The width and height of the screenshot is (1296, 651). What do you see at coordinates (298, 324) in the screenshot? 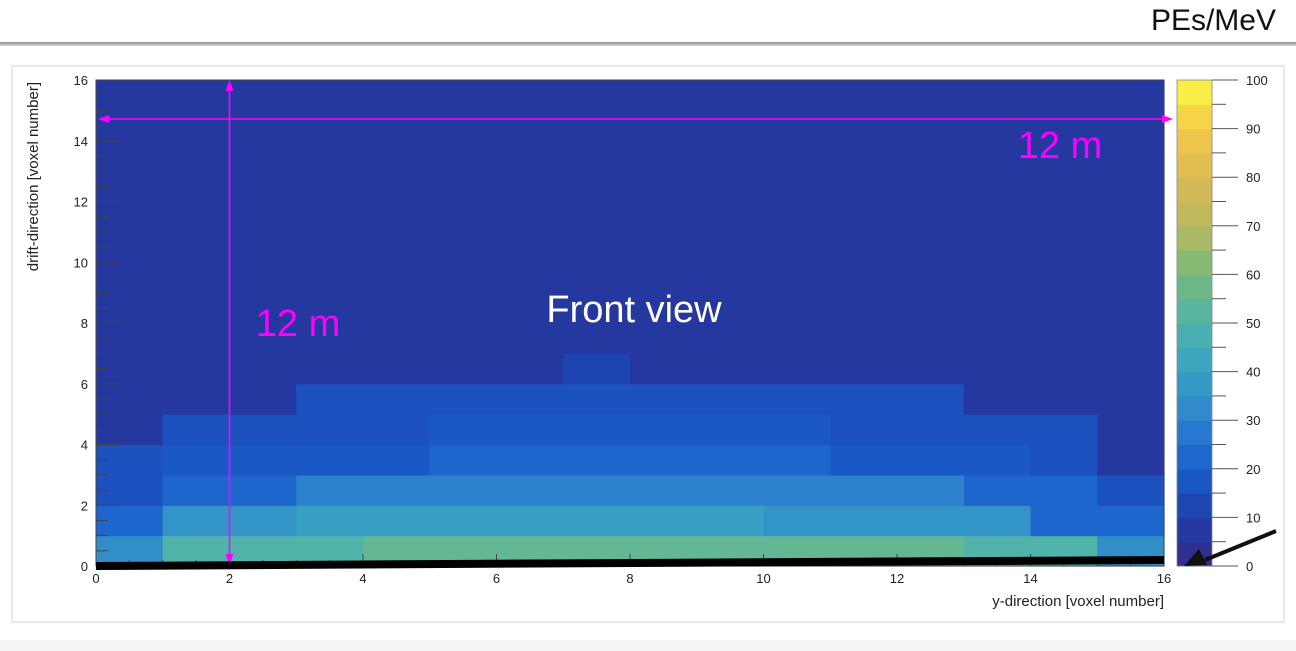
I see `vertical-dimension-label: 12 m` at bounding box center [298, 324].